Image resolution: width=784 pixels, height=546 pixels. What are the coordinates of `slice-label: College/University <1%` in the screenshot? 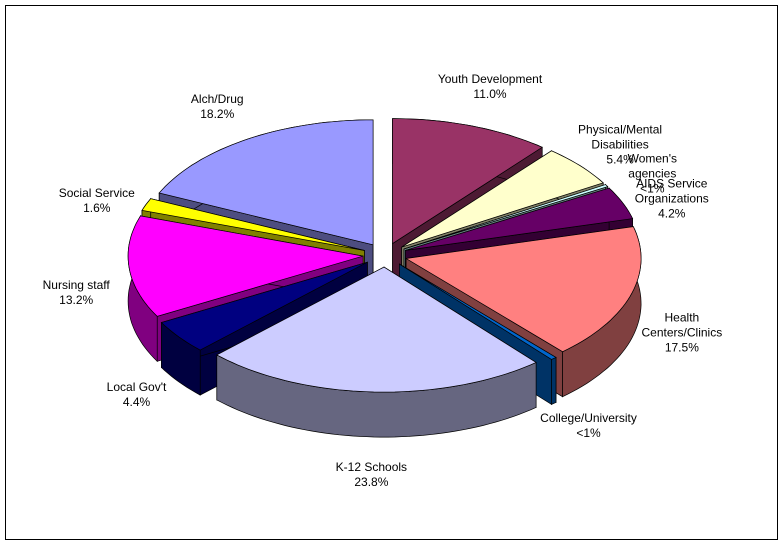 It's located at (588, 426).